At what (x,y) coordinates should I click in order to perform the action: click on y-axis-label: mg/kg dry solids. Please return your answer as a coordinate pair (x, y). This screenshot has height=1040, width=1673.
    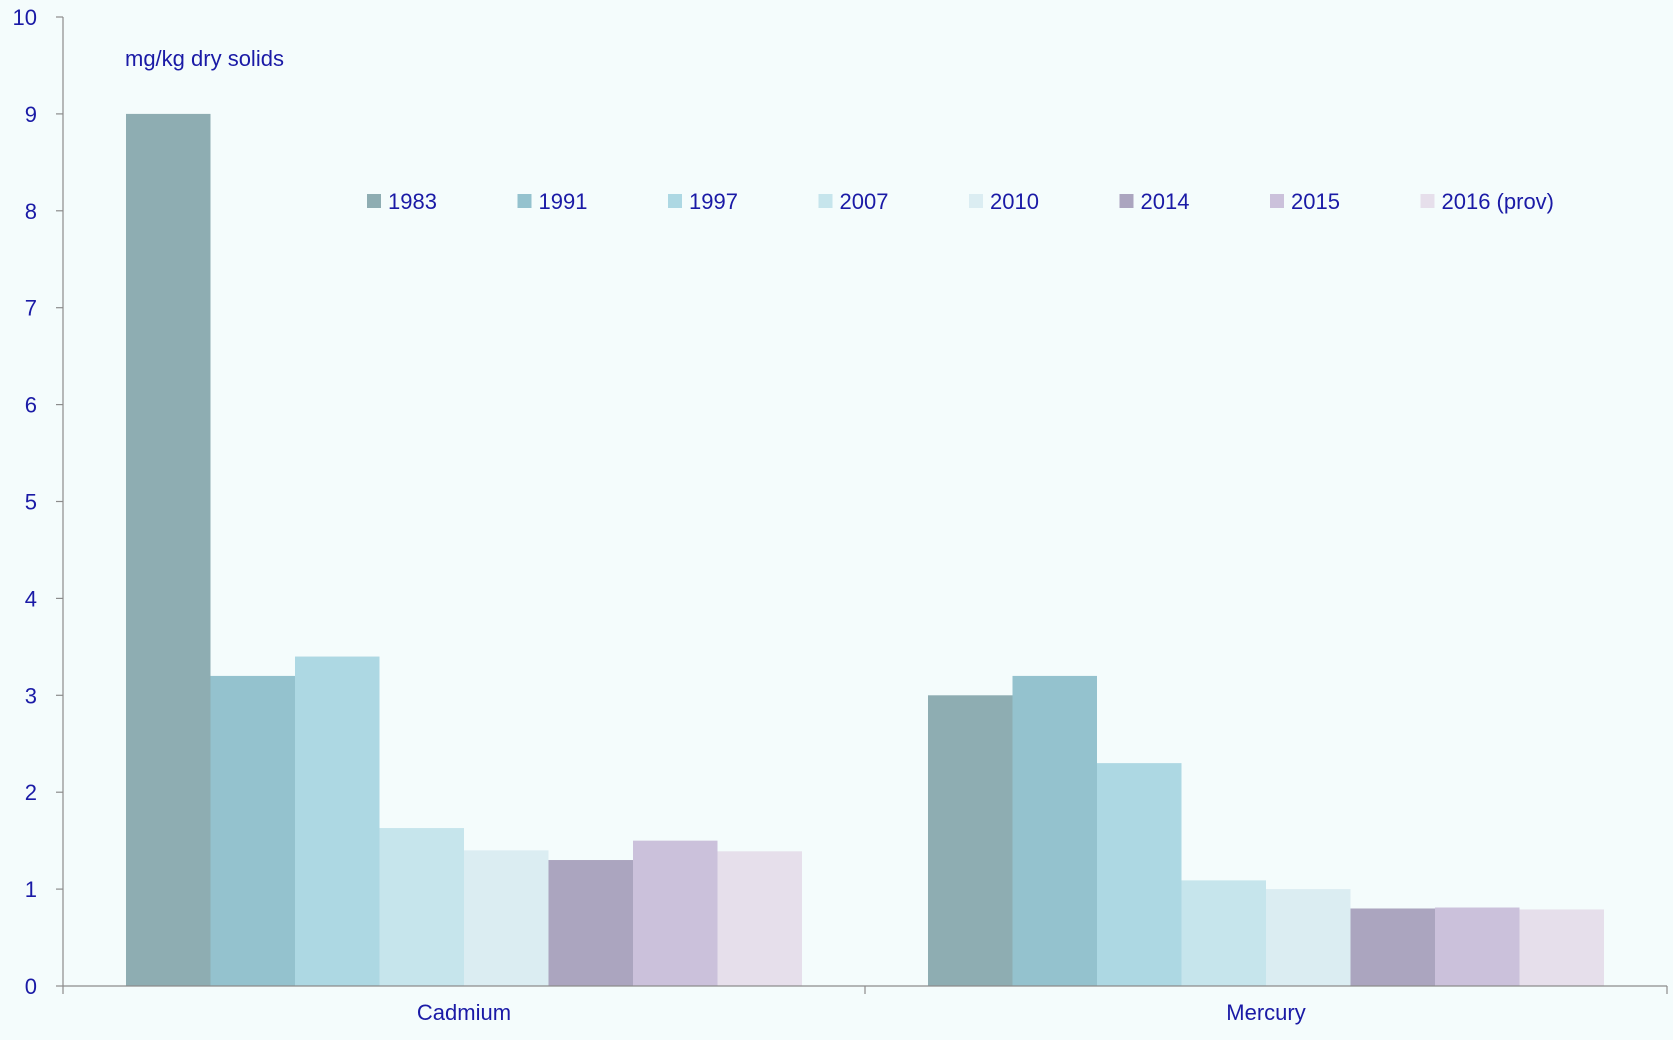
    Looking at the image, I should click on (204, 58).